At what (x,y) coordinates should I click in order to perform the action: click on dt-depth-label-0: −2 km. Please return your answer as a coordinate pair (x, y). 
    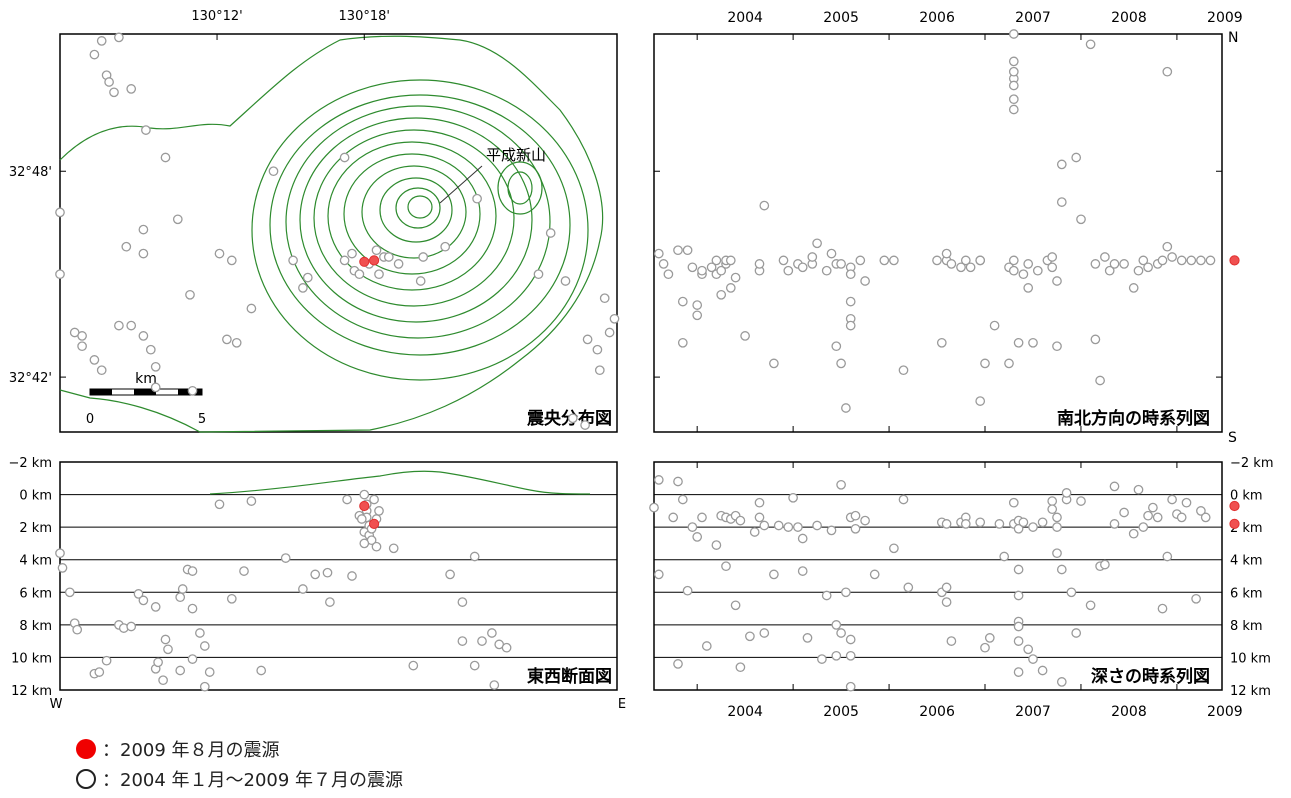
    Looking at the image, I should click on (1252, 463).